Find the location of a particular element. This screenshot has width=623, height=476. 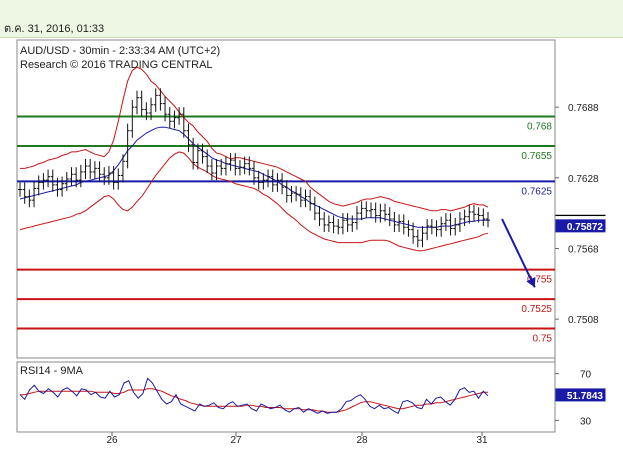

rsi-panel is located at coordinates (286, 397).